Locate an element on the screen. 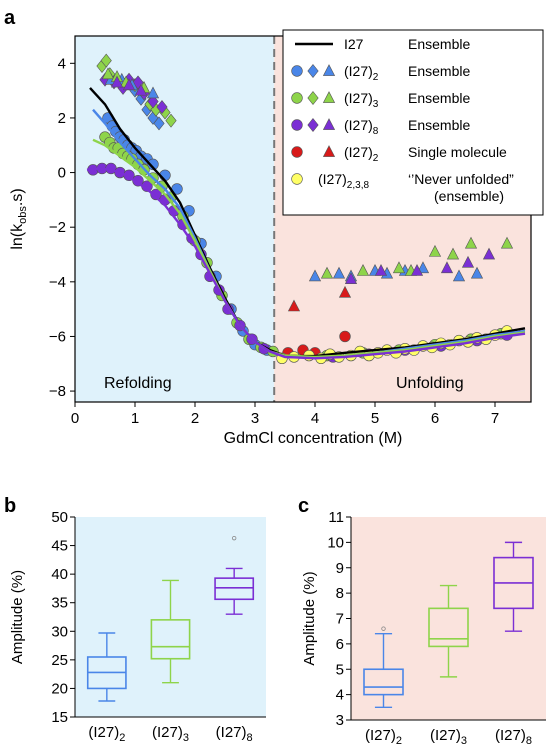 This screenshot has width=546, height=748. x-tick-label: 1 is located at coordinates (135, 418).